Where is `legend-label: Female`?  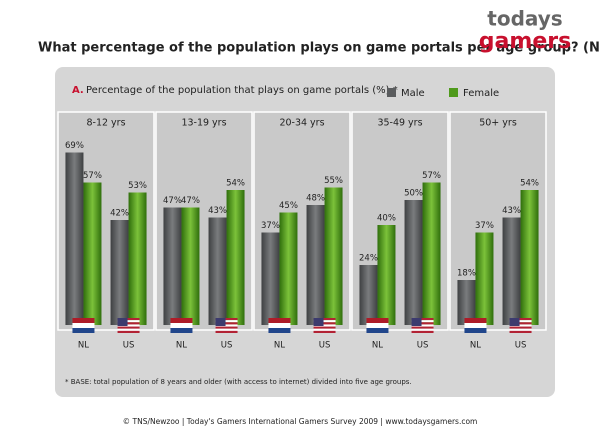 legend-label: Female is located at coordinates (481, 93).